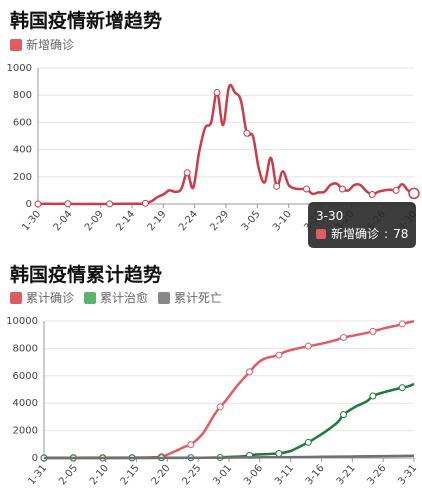 The image size is (422, 495). What do you see at coordinates (346, 475) in the screenshot?
I see `x-tick-label: 3-21` at bounding box center [346, 475].